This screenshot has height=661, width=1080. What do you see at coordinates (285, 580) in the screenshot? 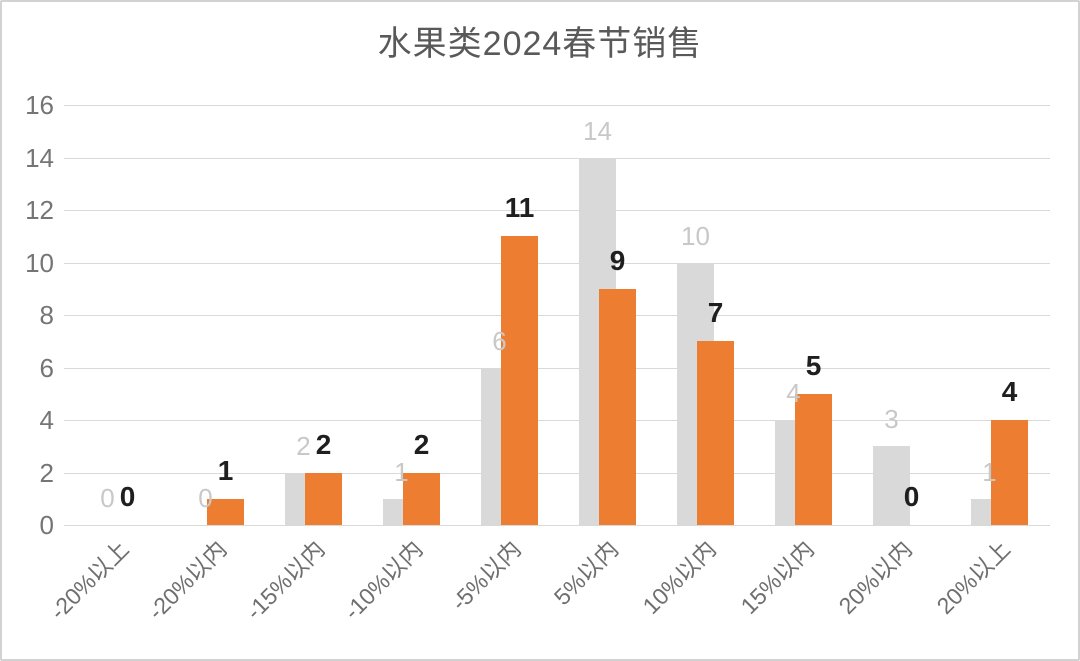
I see `x-axis-category-label: -15%以内` at bounding box center [285, 580].